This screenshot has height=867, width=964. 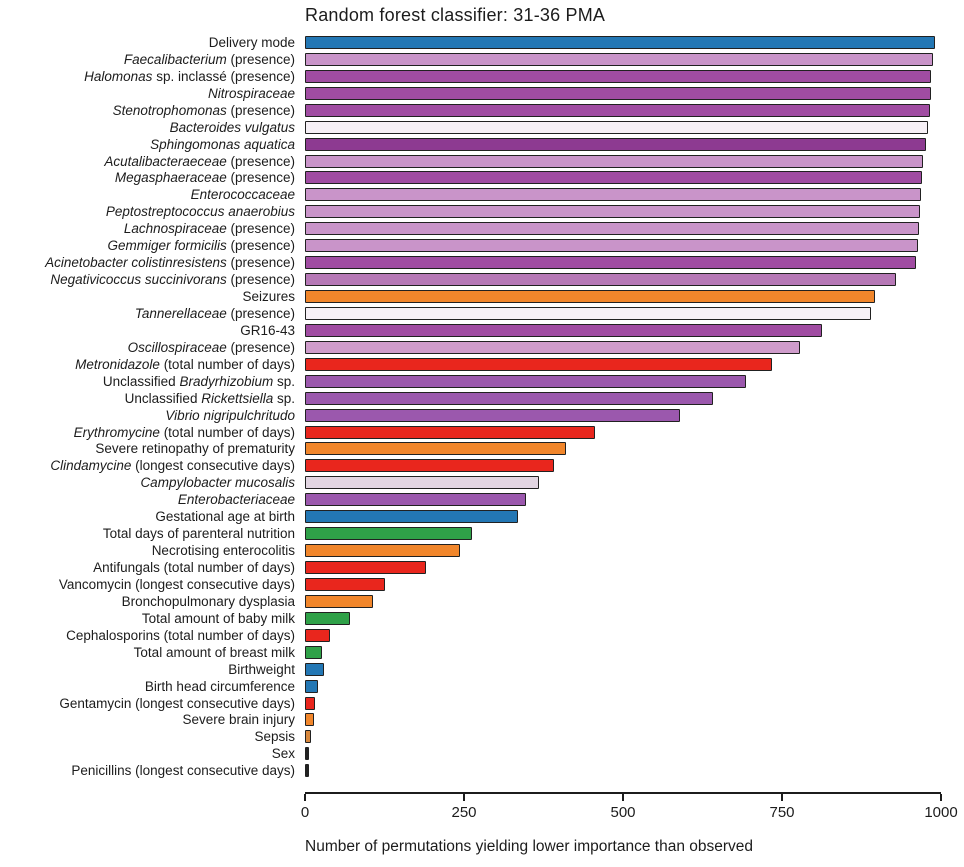 What do you see at coordinates (152, 465) in the screenshot?
I see `category-label: Clindamycine (longest consecutive days)` at bounding box center [152, 465].